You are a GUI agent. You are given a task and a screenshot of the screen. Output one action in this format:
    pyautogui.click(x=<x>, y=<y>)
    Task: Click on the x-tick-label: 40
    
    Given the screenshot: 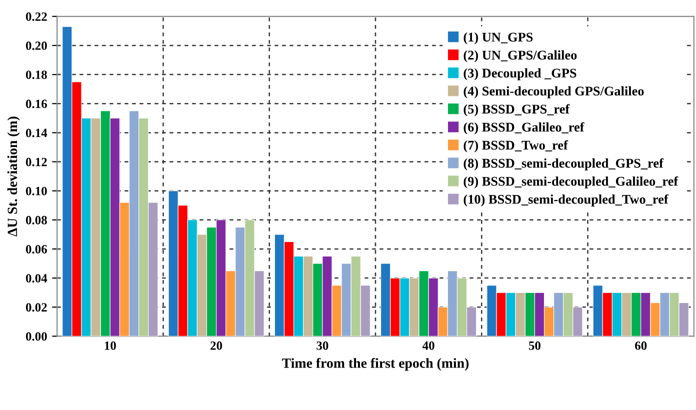 What is the action you would take?
    pyautogui.click(x=428, y=345)
    